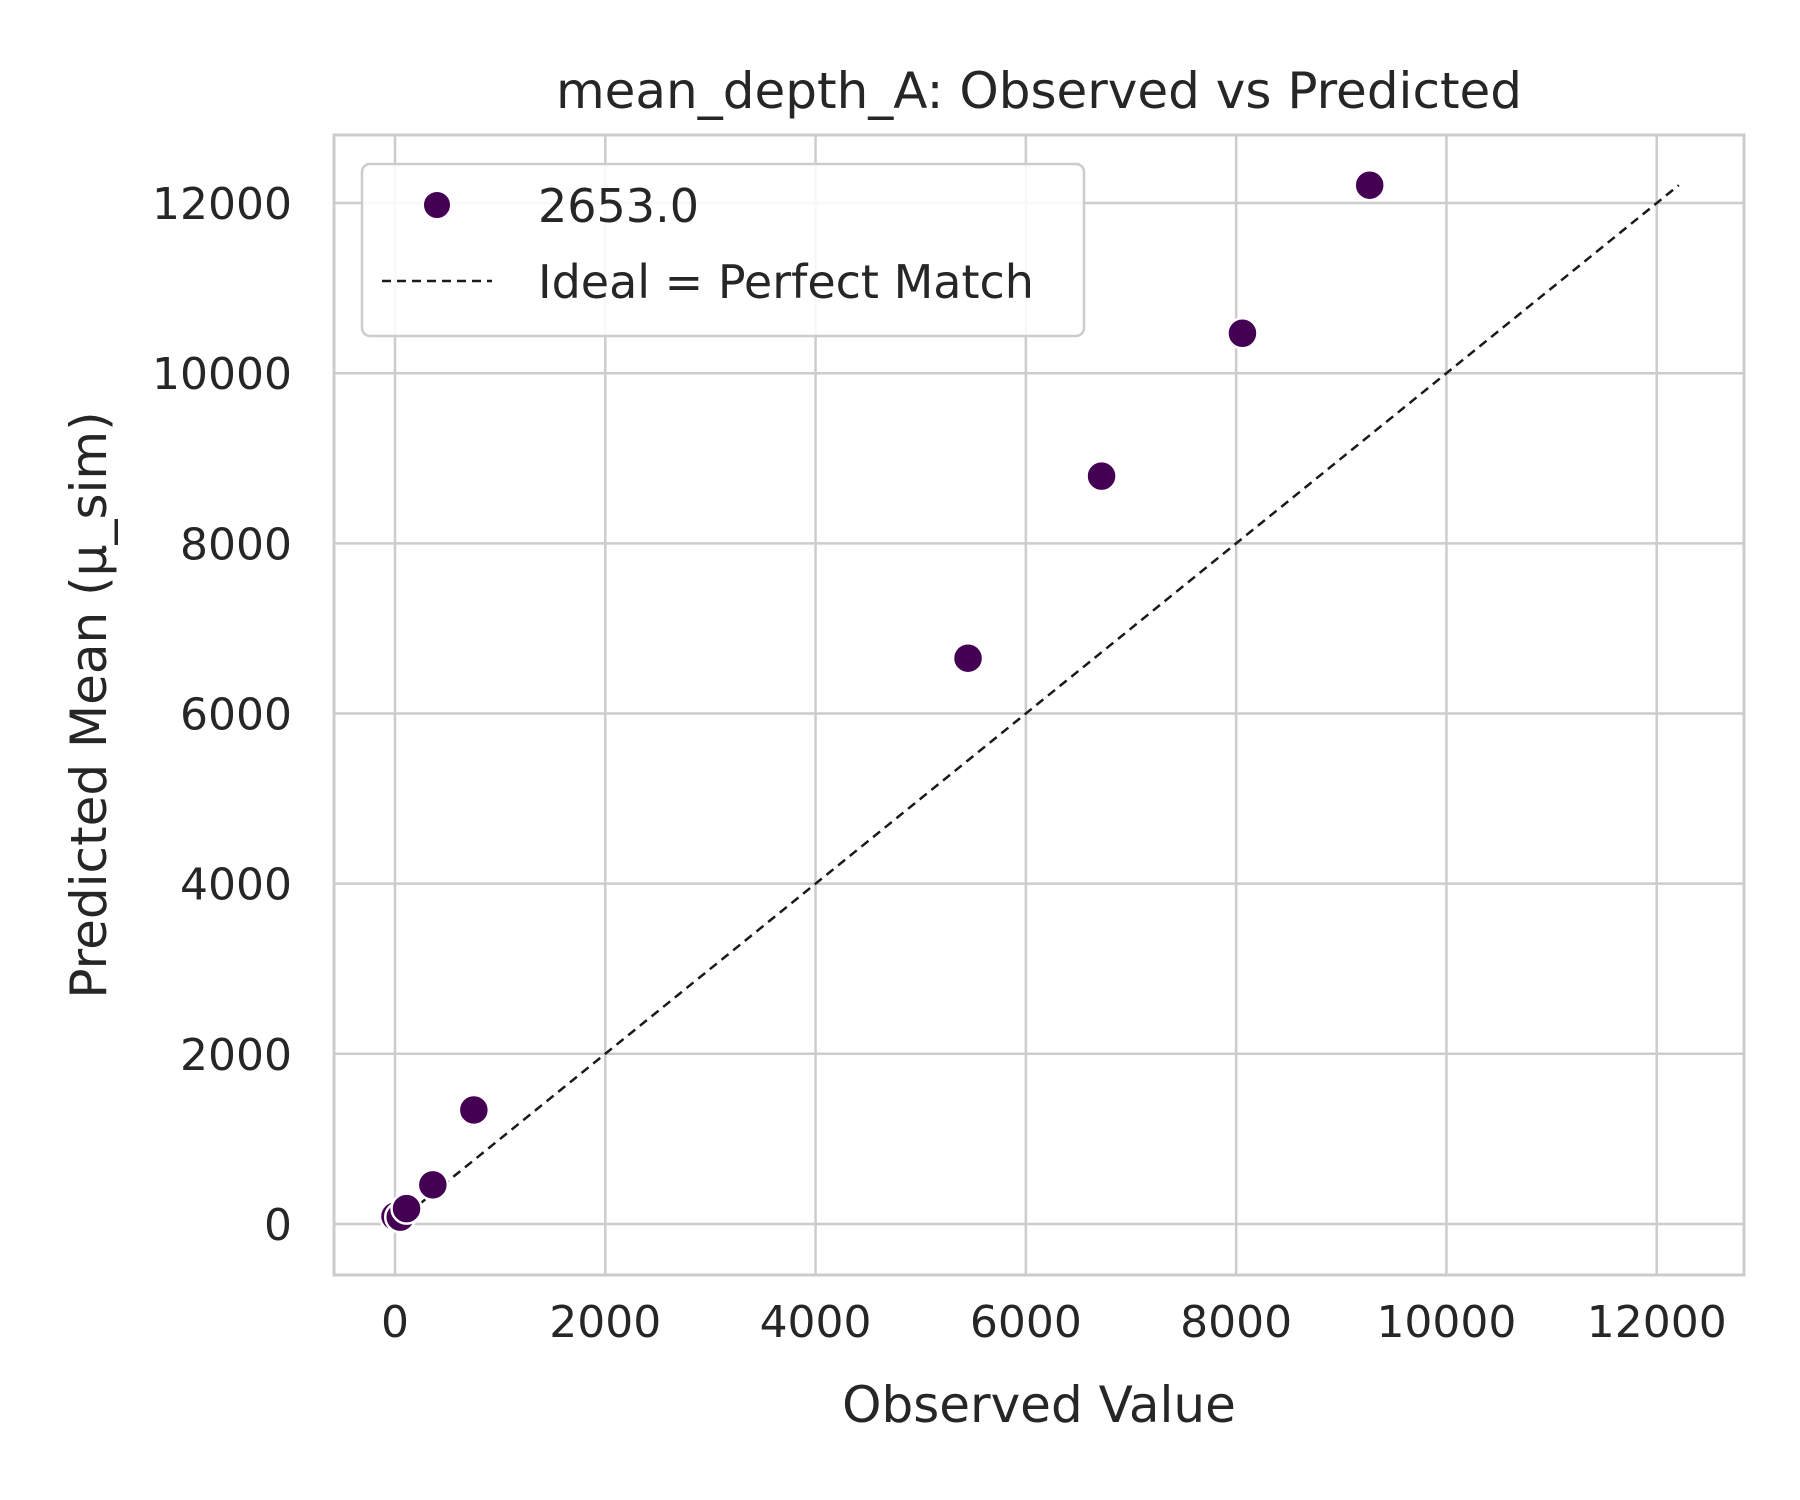 The width and height of the screenshot is (1800, 1500). What do you see at coordinates (1236, 1322) in the screenshot?
I see `x-tick-label: 8000` at bounding box center [1236, 1322].